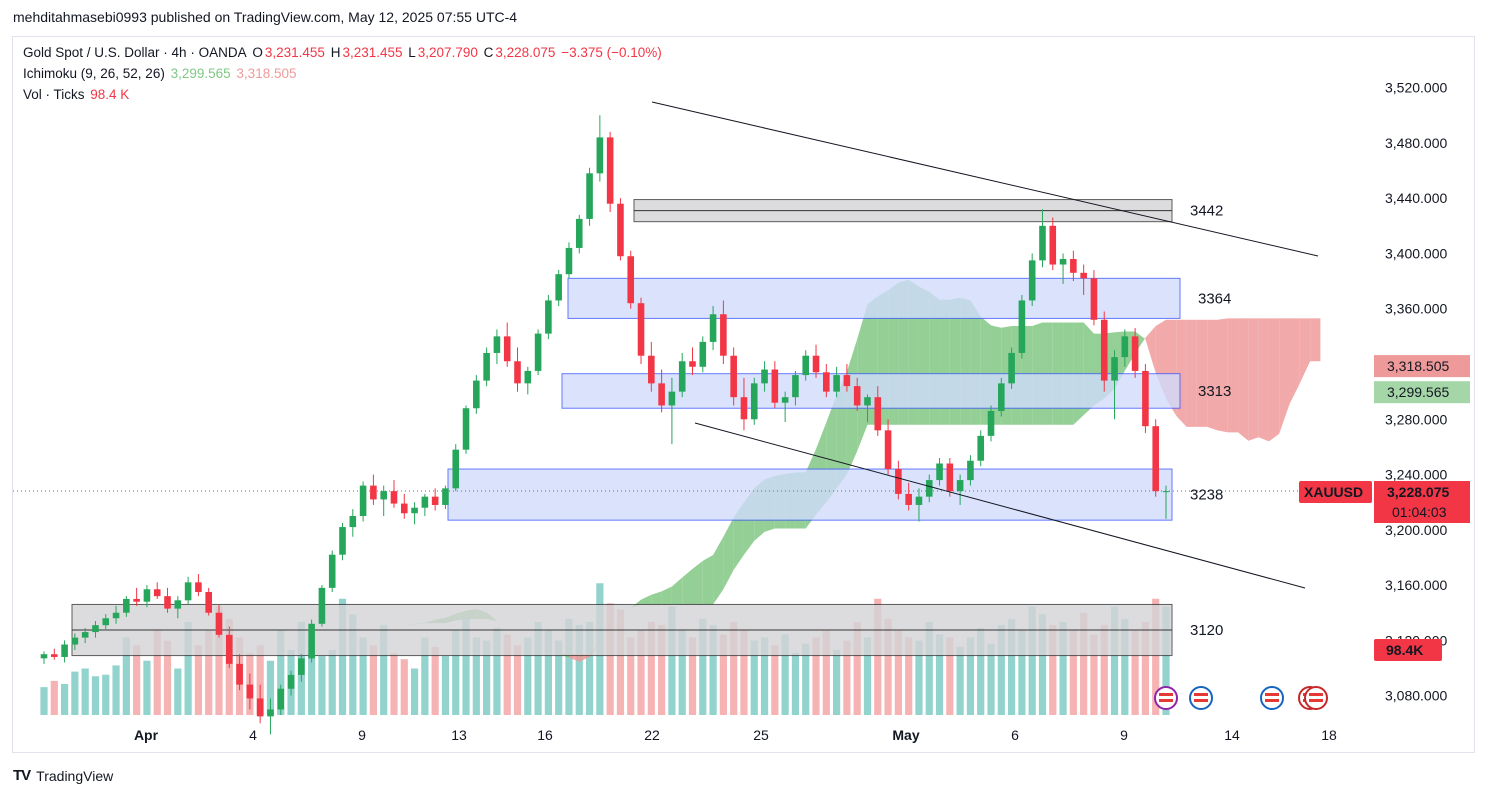 This screenshot has width=1488, height=798. Describe the element at coordinates (1422, 502) in the screenshot. I see `last-price-tag-bg` at that location.